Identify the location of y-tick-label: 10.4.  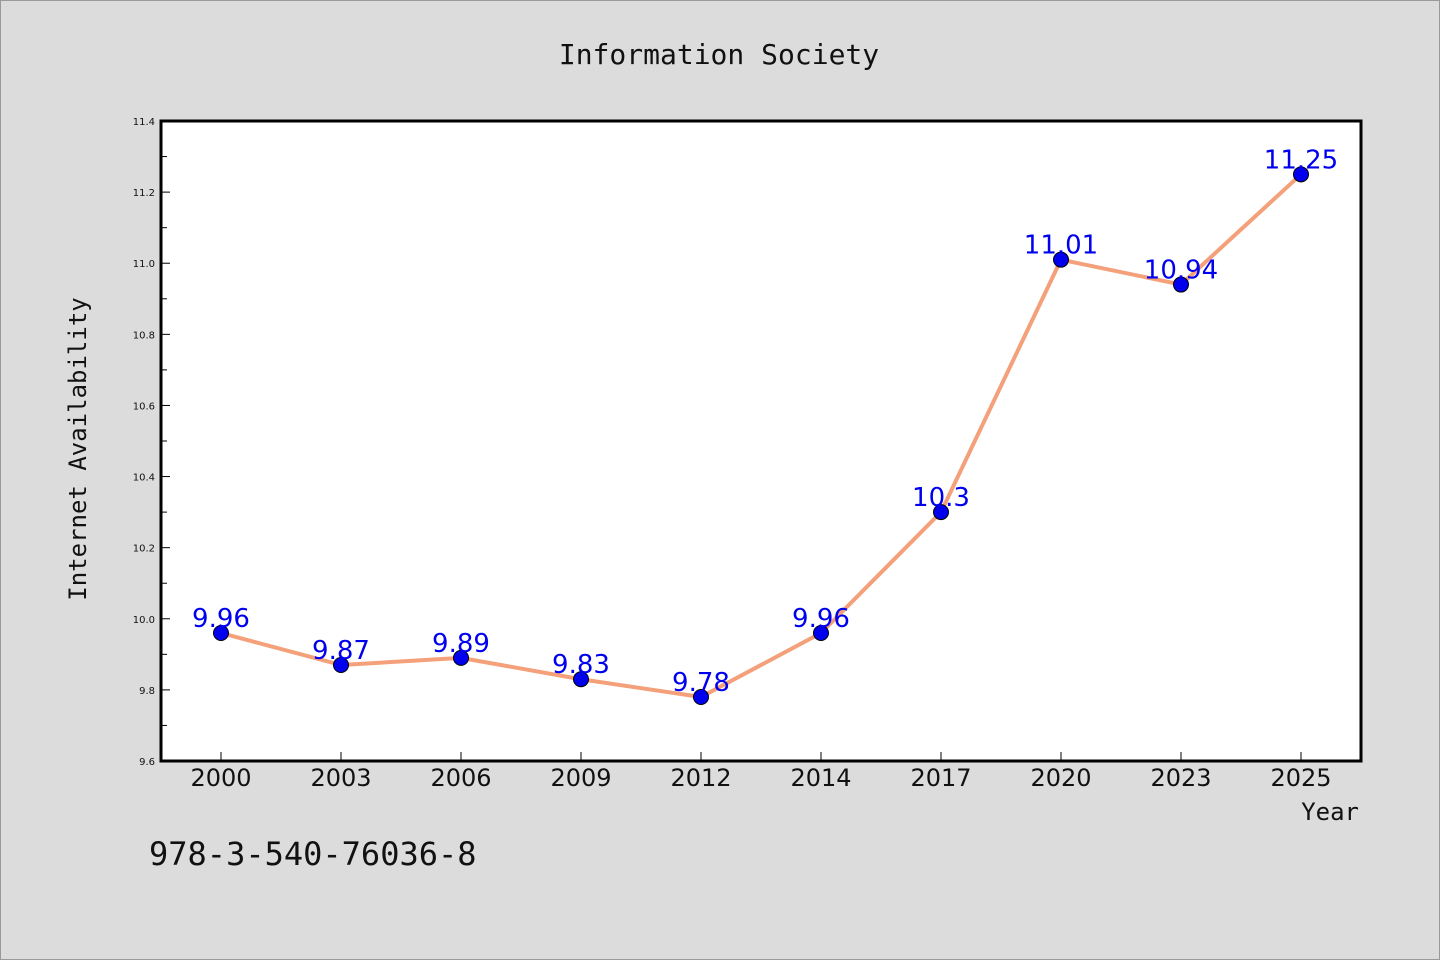
(144, 478).